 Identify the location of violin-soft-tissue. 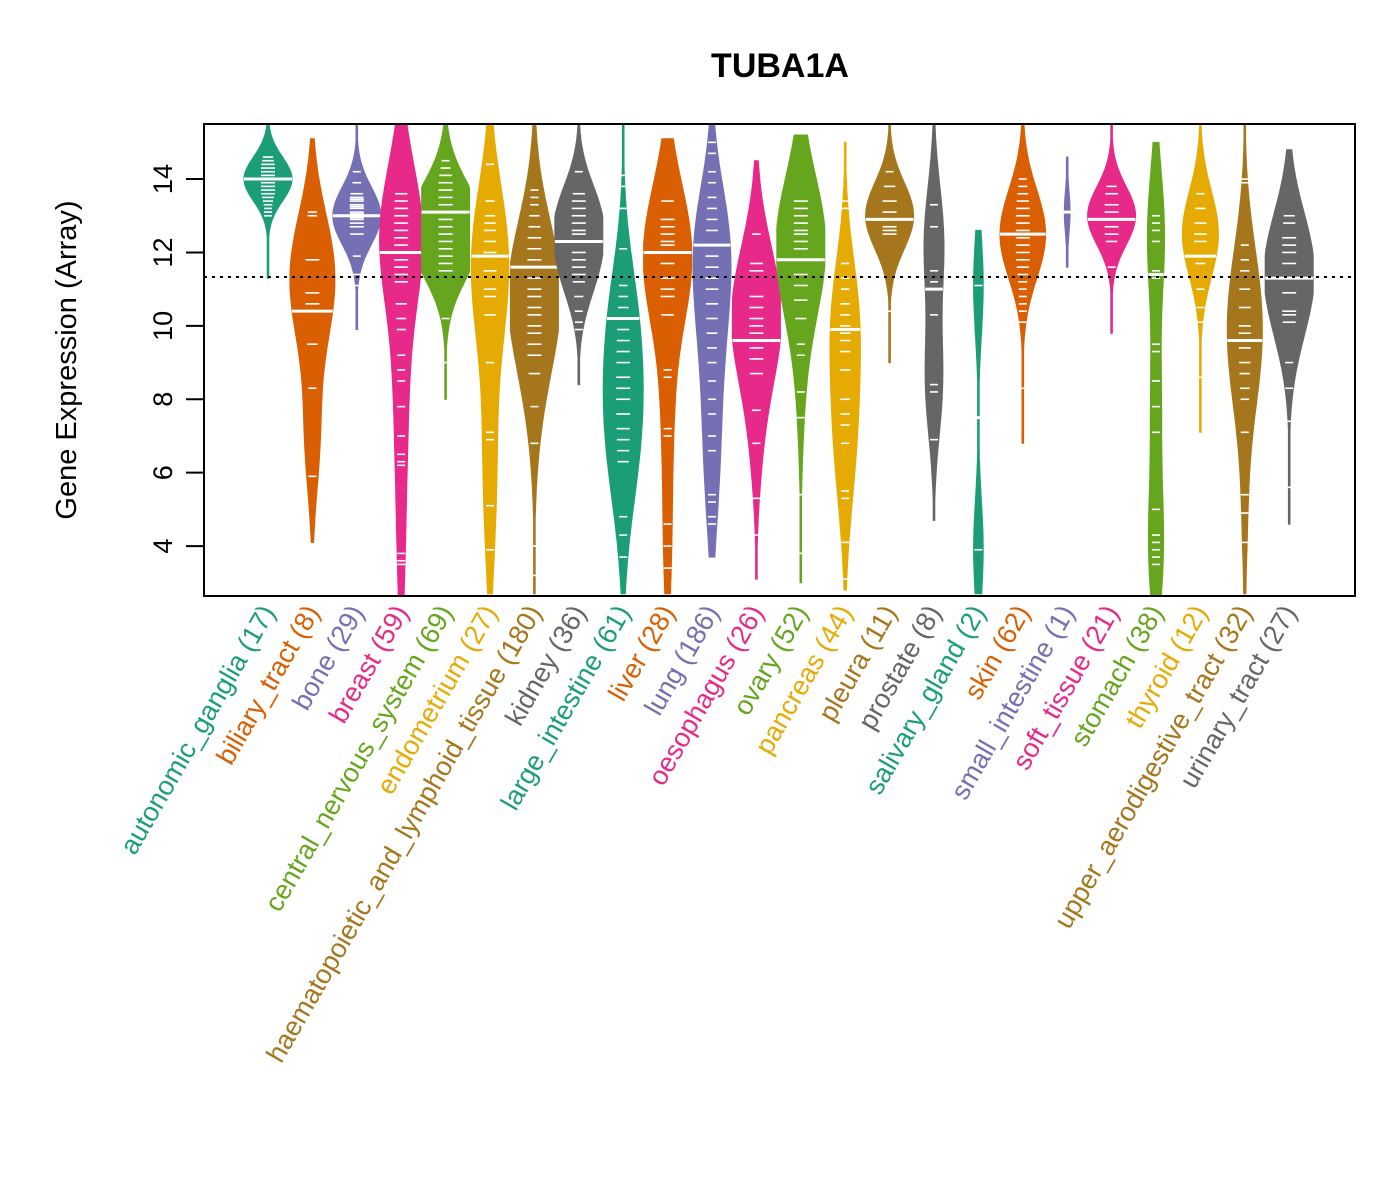
(1112, 228).